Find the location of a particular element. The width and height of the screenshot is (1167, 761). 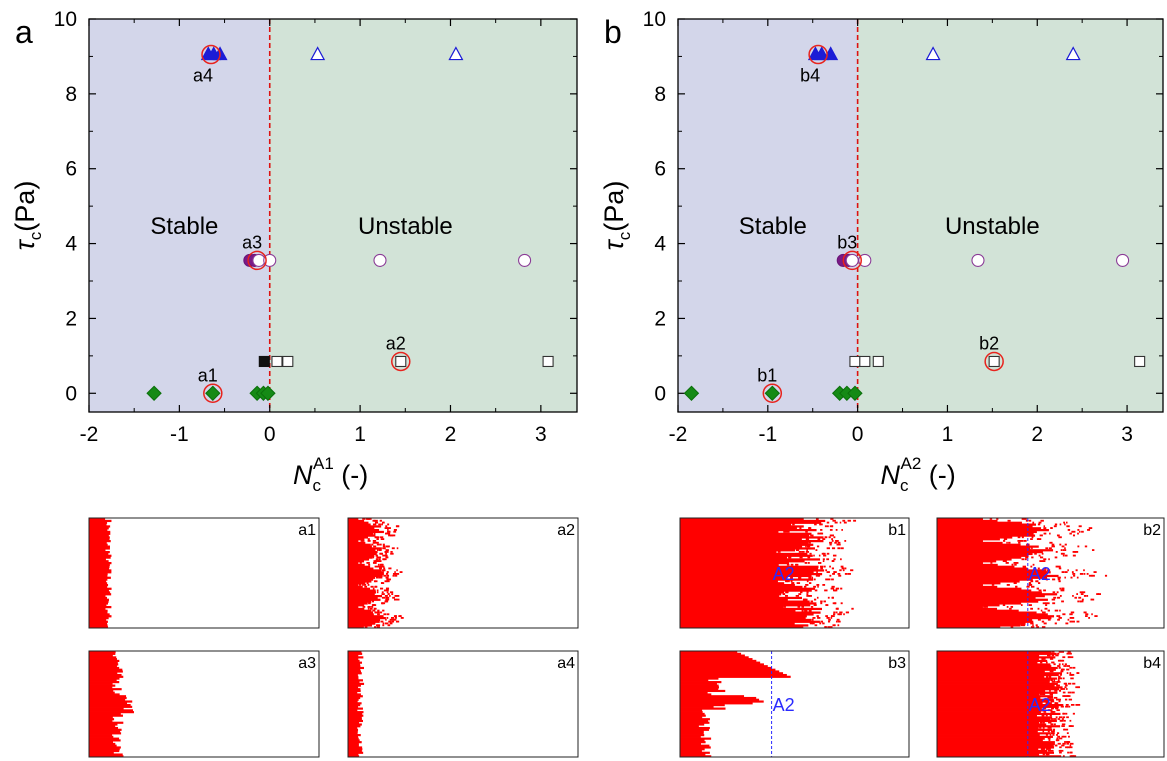

stable-region-label: Stable is located at coordinates (184, 226).